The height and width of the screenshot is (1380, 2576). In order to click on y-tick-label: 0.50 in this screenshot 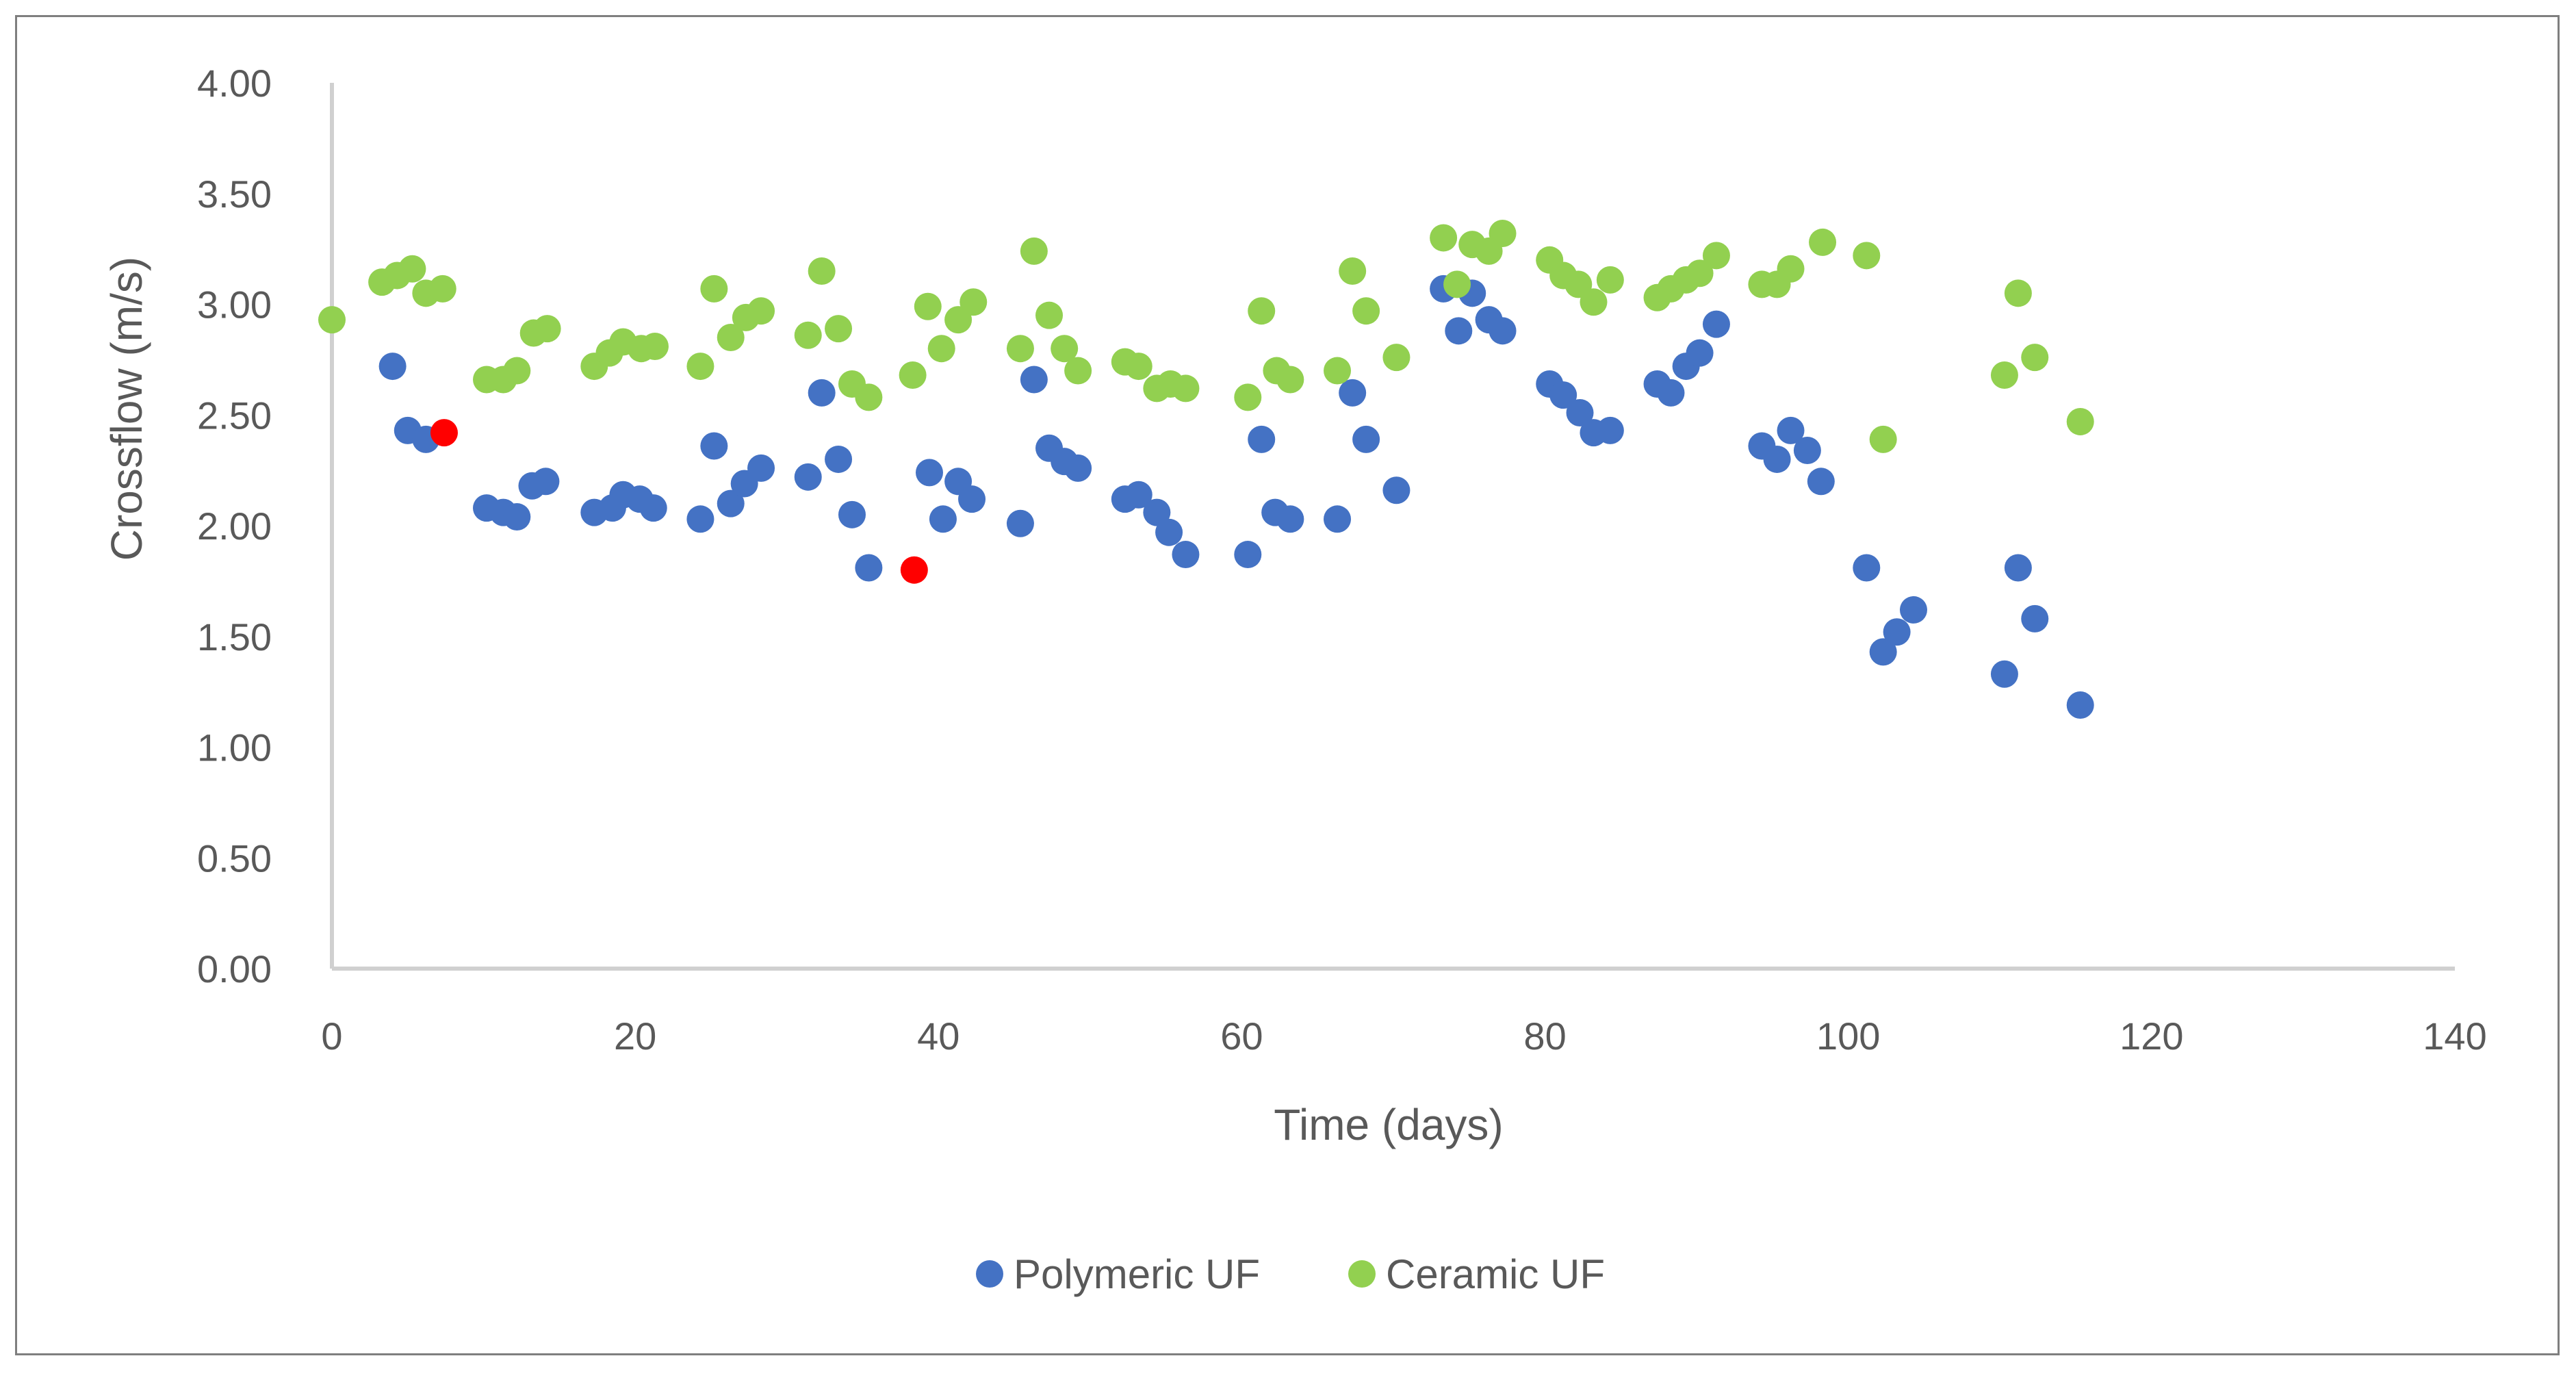, I will do `click(234, 858)`.